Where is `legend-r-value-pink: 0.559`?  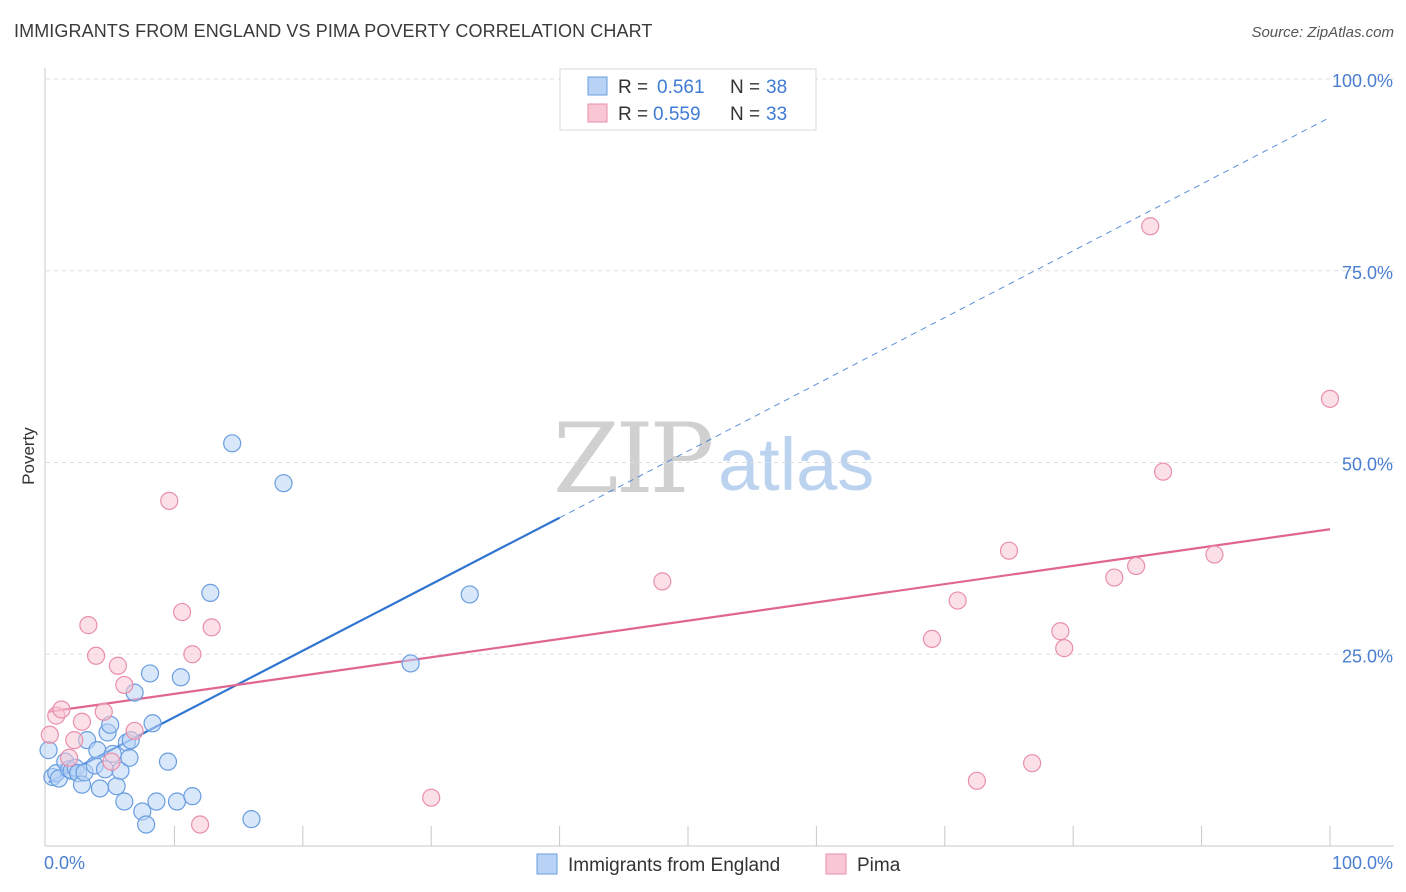 legend-r-value-pink: 0.559 is located at coordinates (677, 114).